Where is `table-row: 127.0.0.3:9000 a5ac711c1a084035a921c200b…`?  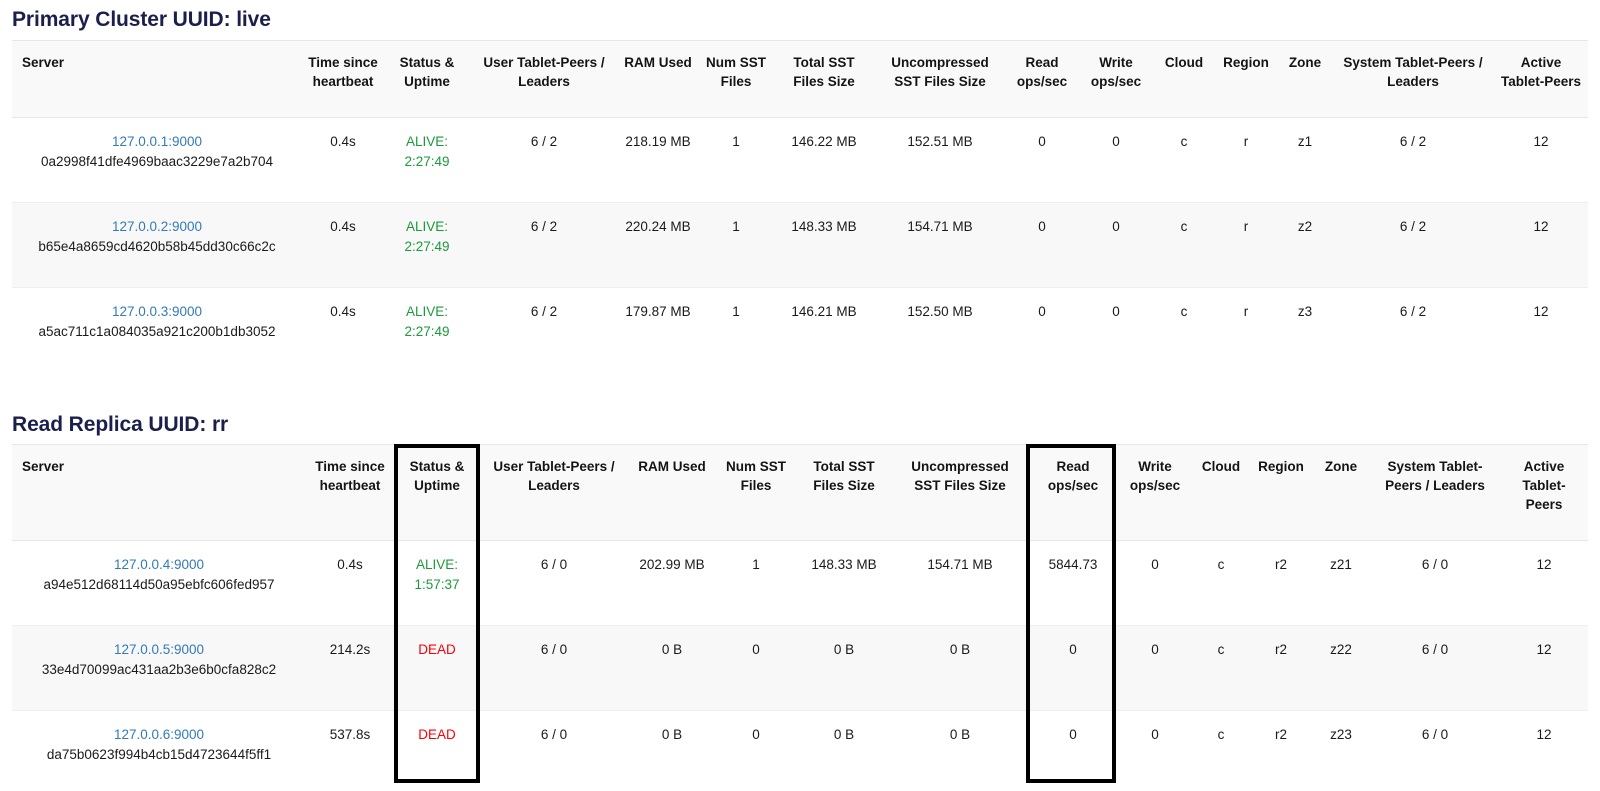 table-row: 127.0.0.3:9000 a5ac711c1a084035a921c200b… is located at coordinates (800, 330).